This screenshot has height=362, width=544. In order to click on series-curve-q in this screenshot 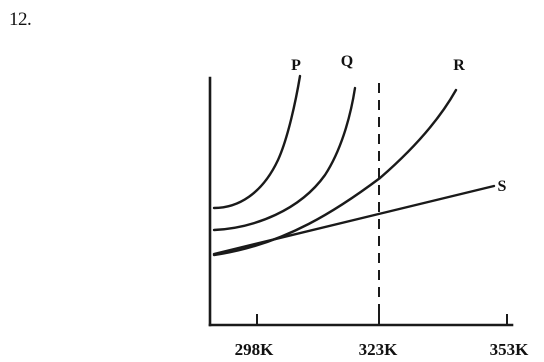, I will do `click(284, 159)`.